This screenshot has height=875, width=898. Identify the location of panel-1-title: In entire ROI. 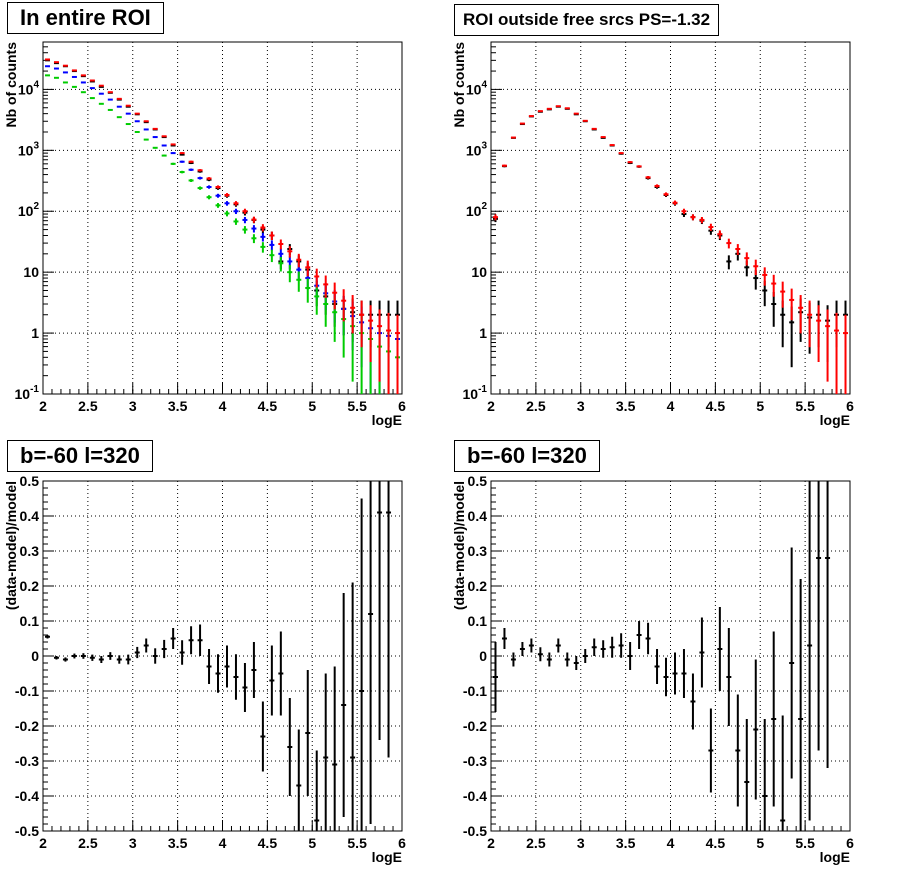
(85, 18).